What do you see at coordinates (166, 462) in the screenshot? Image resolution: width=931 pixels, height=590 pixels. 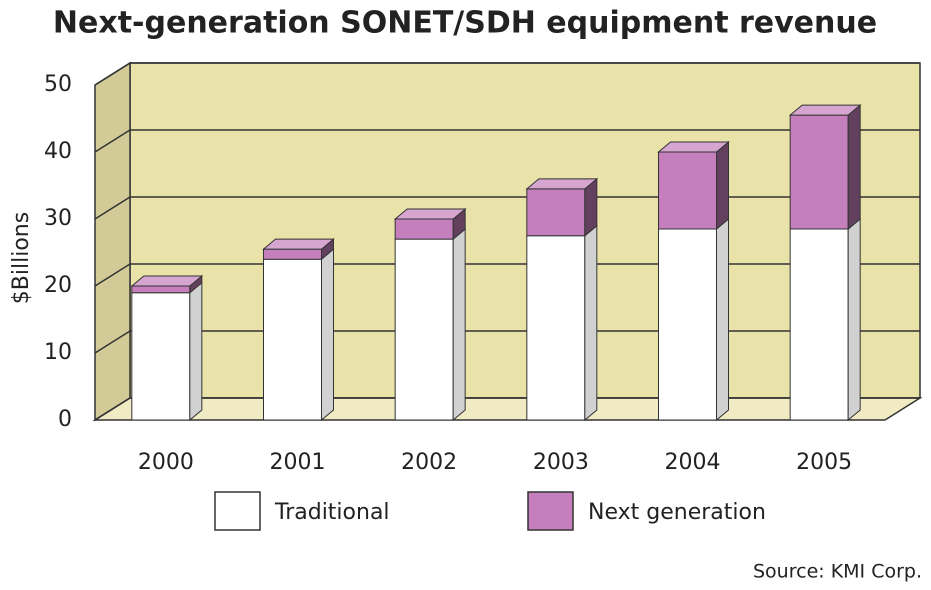 I see `x-tick-label: 2000` at bounding box center [166, 462].